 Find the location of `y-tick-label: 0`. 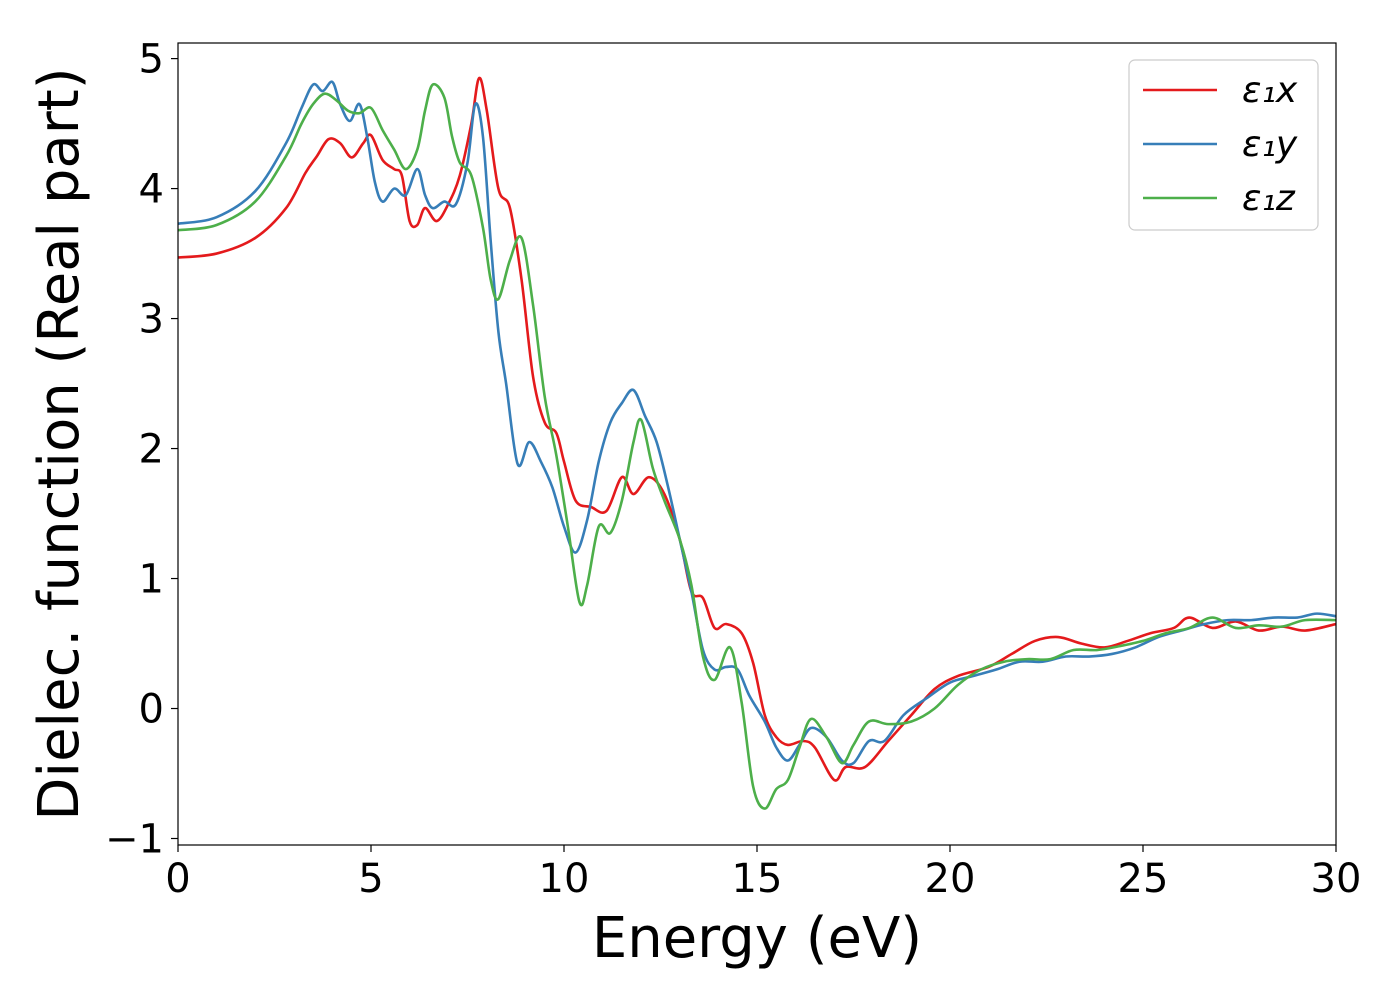

y-tick-label: 0 is located at coordinates (151, 710).